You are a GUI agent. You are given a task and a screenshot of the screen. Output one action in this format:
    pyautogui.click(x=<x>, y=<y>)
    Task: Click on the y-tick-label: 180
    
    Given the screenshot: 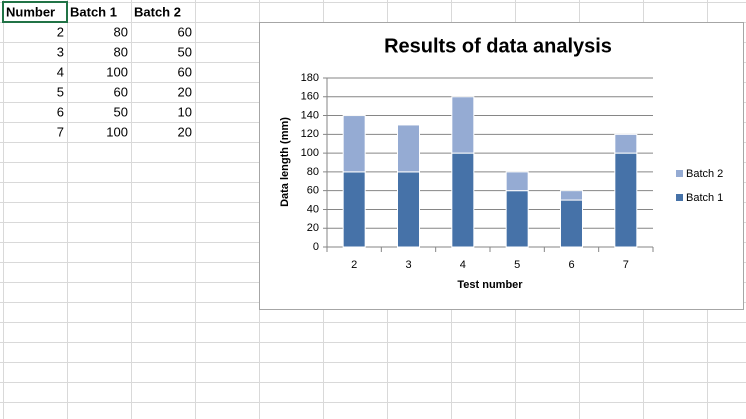 What is the action you would take?
    pyautogui.click(x=310, y=78)
    